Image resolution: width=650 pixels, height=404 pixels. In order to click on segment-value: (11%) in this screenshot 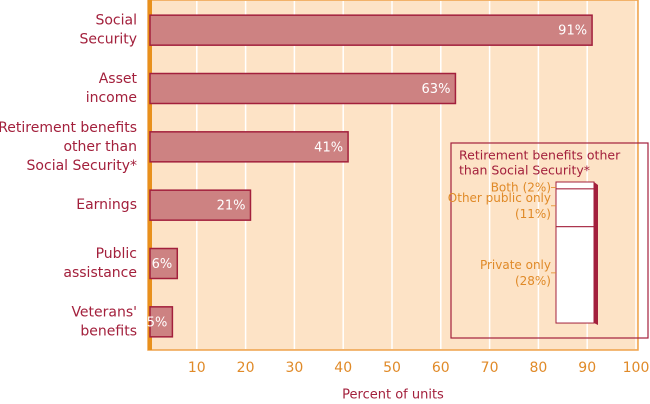, I will do `click(533, 213)`.